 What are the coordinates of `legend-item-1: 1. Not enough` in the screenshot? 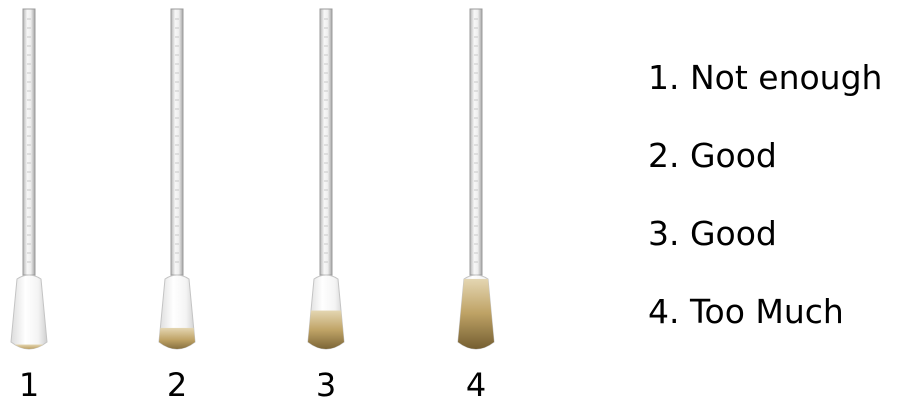 It's located at (765, 77).